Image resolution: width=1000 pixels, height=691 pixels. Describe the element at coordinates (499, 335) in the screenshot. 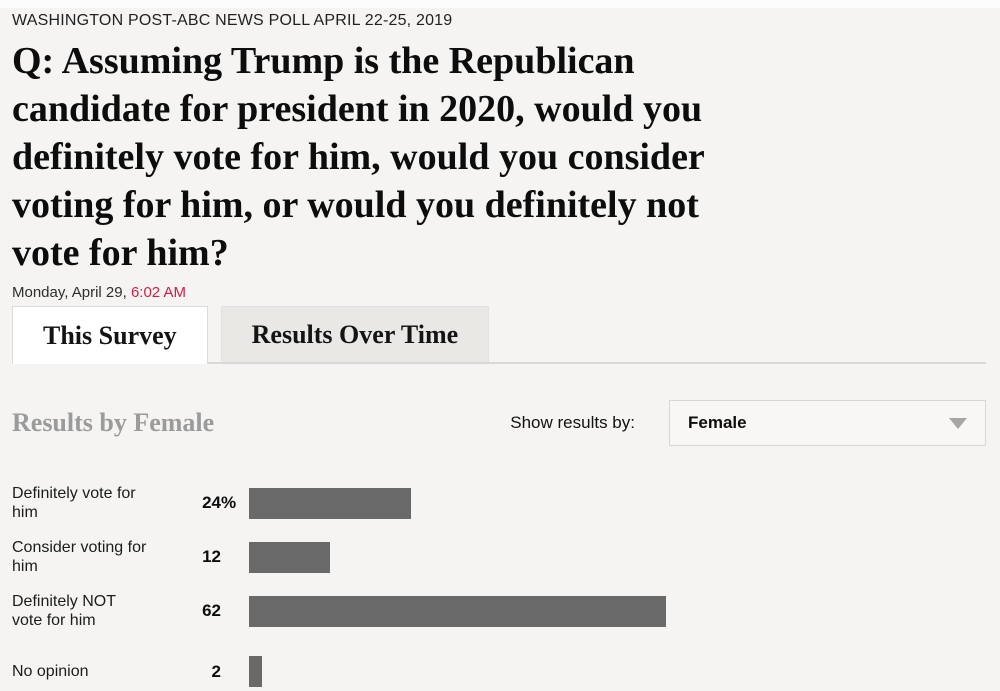

I see `tab-bar: This Survey Results Over Time` at that location.